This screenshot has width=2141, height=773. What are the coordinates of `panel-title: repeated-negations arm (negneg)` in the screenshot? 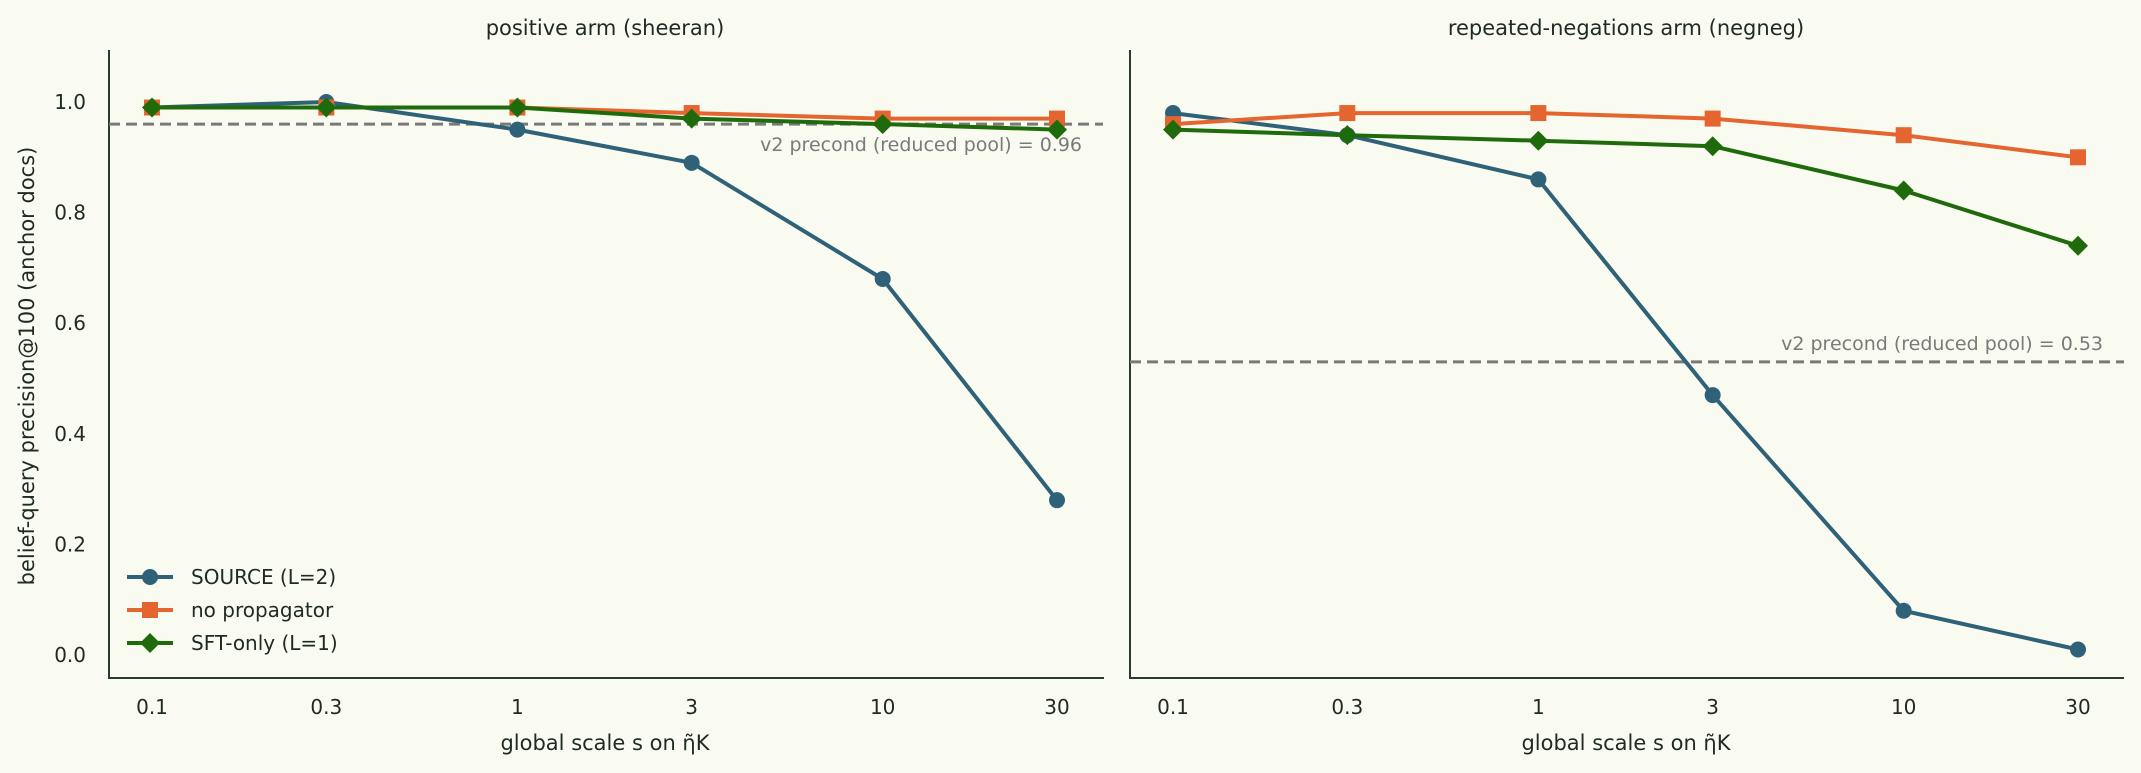 It's located at (1626, 28).